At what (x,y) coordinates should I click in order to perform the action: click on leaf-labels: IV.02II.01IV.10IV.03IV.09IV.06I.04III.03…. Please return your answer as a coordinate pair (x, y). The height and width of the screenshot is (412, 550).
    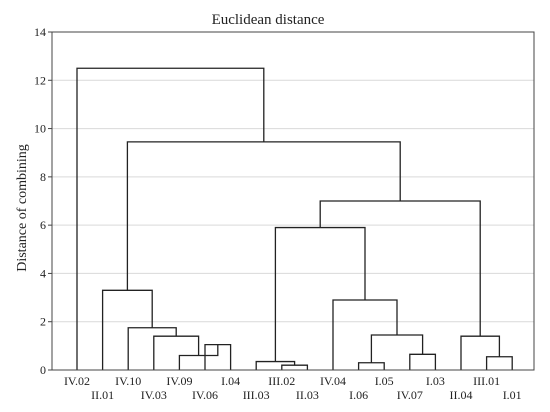
    Looking at the image, I should click on (293, 388).